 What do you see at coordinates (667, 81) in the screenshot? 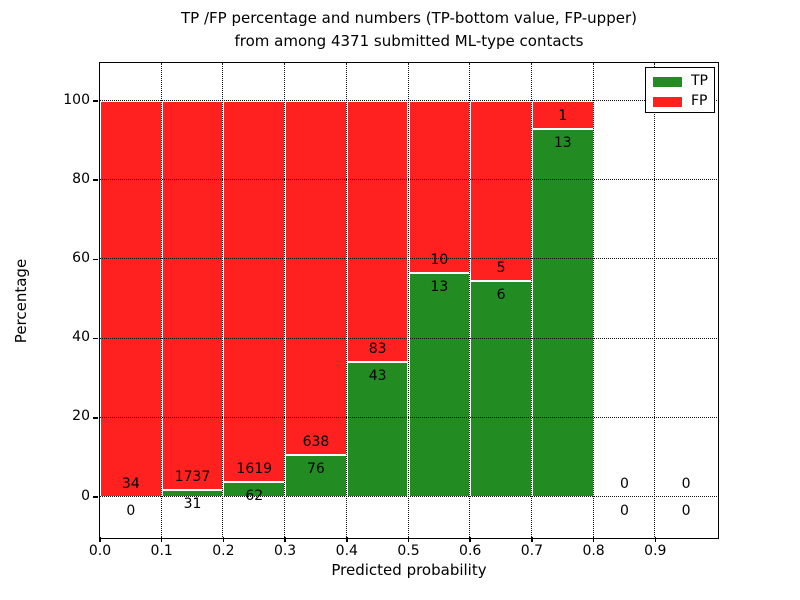
I see `legend-swatch-tp` at bounding box center [667, 81].